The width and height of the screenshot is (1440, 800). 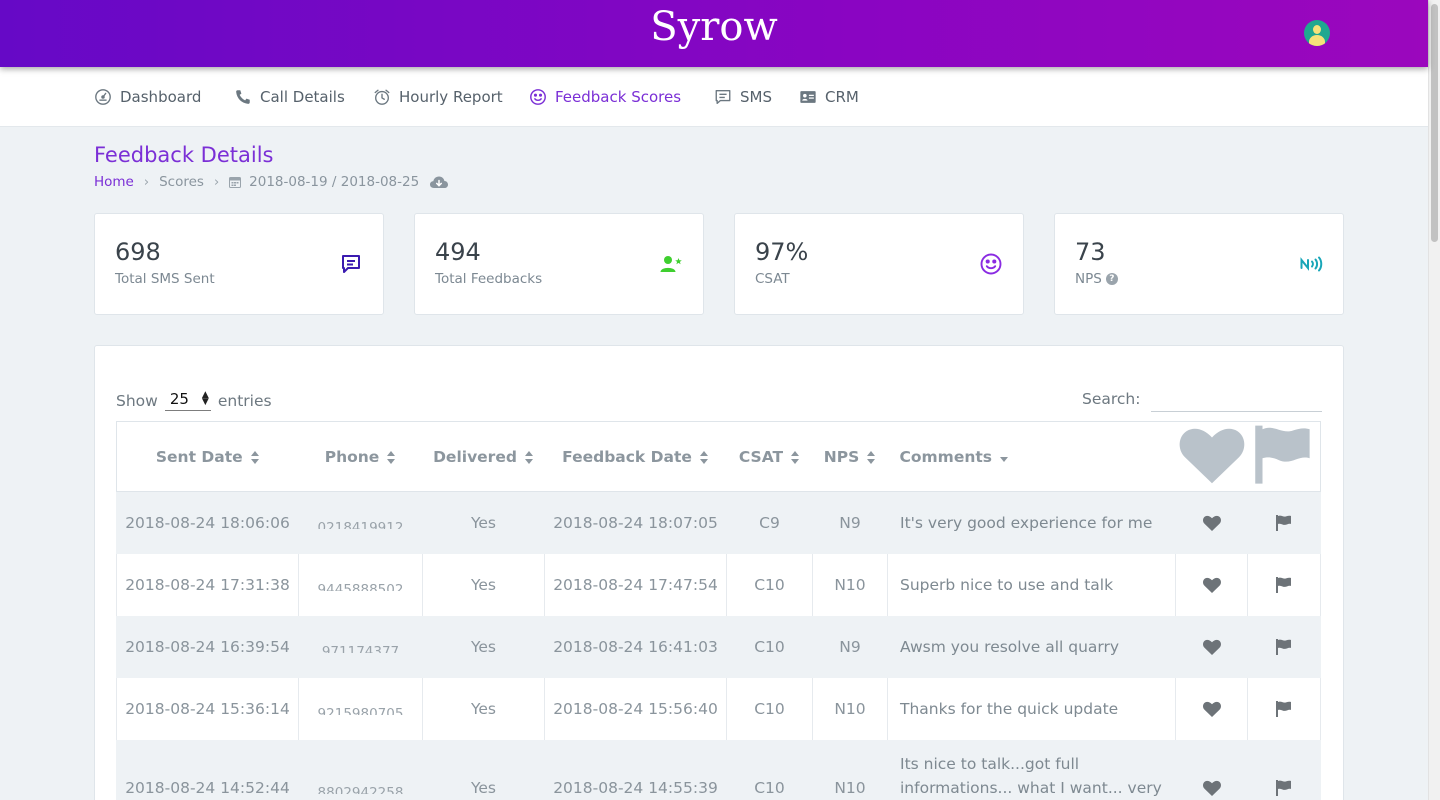 What do you see at coordinates (1236, 401) in the screenshot?
I see `search-input` at bounding box center [1236, 401].